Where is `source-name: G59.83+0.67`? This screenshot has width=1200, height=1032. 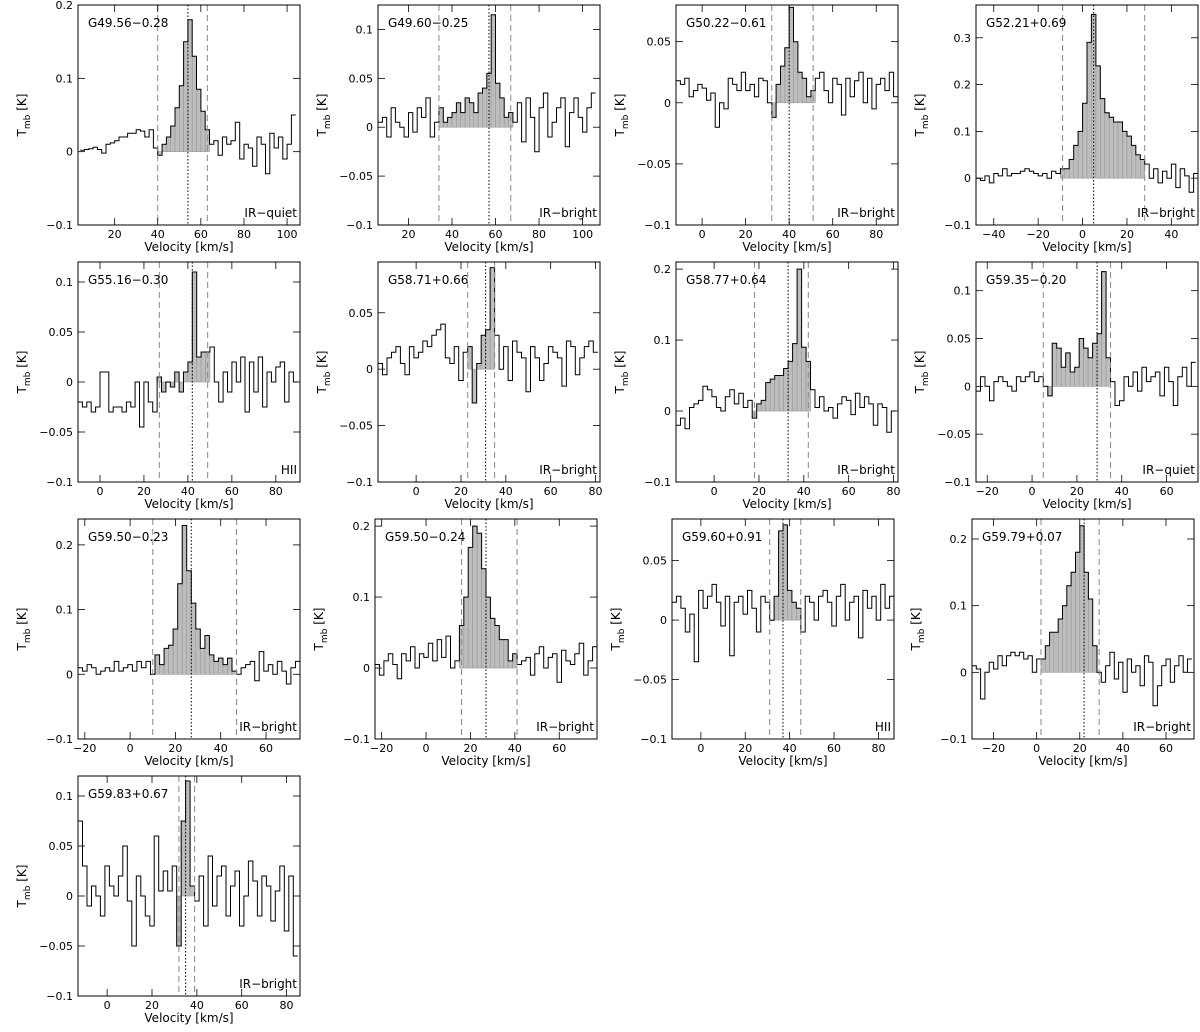 source-name: G59.83+0.67 is located at coordinates (128, 794).